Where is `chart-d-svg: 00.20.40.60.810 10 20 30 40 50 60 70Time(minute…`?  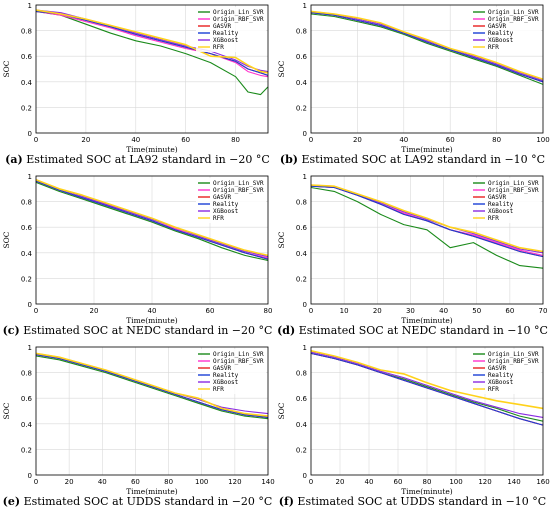
chart-d-svg: 00.20.40.60.810 10 20 30 40 50 60 70Time(minute… is located at coordinates (412, 248).